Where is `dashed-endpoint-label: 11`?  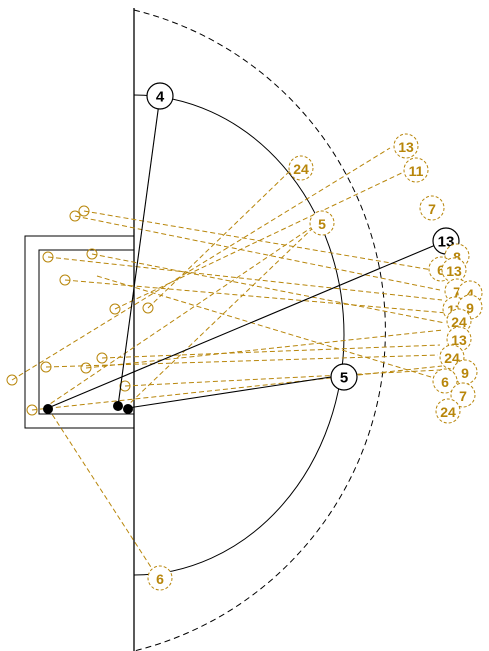
dashed-endpoint-label: 11 is located at coordinates (416, 171).